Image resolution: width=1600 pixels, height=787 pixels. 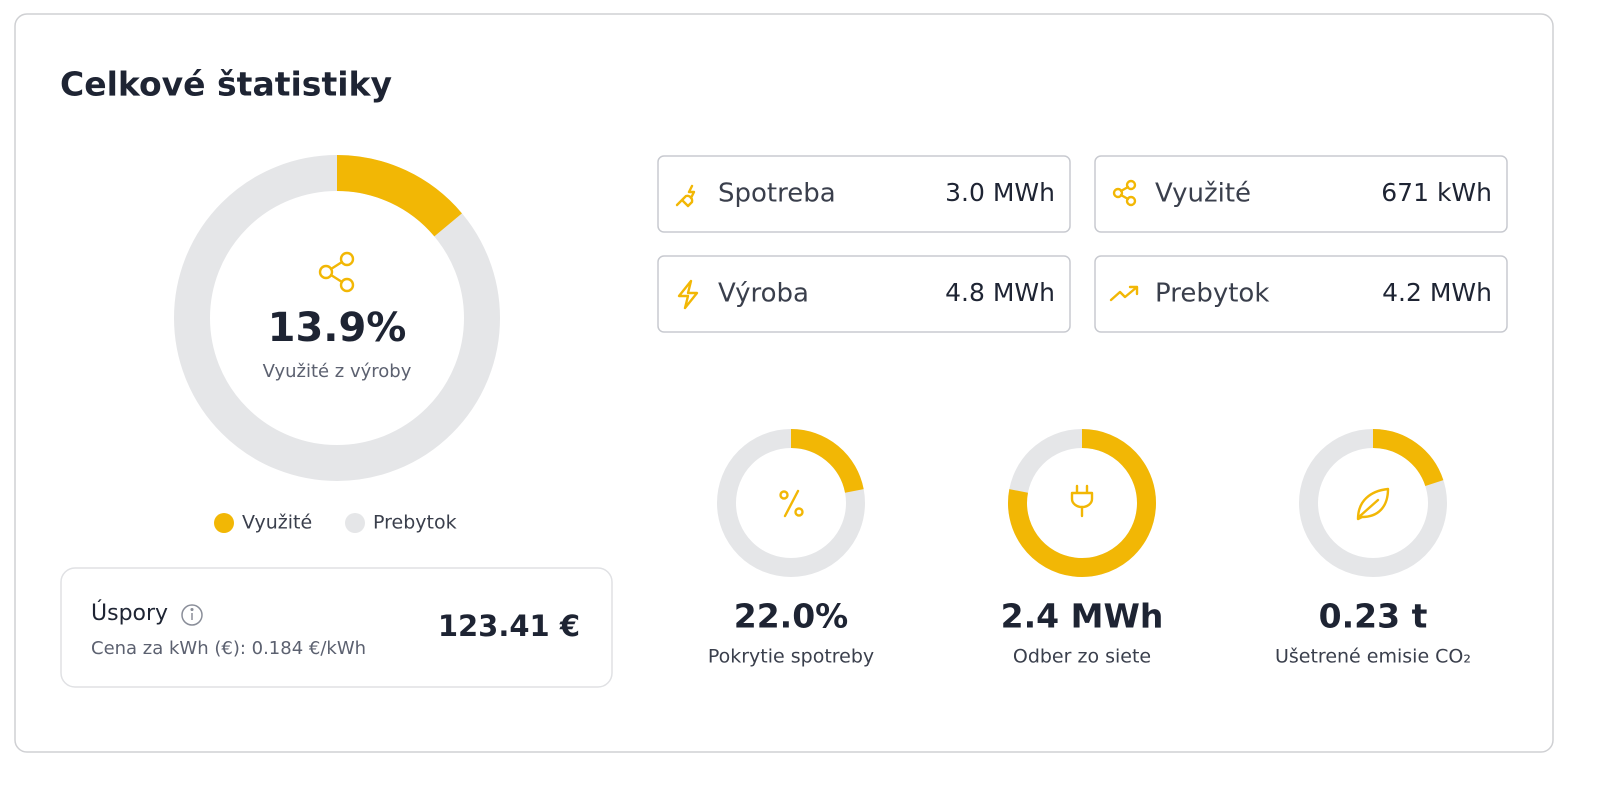 I want to click on stat-label: Využité, so click(x=1203, y=194).